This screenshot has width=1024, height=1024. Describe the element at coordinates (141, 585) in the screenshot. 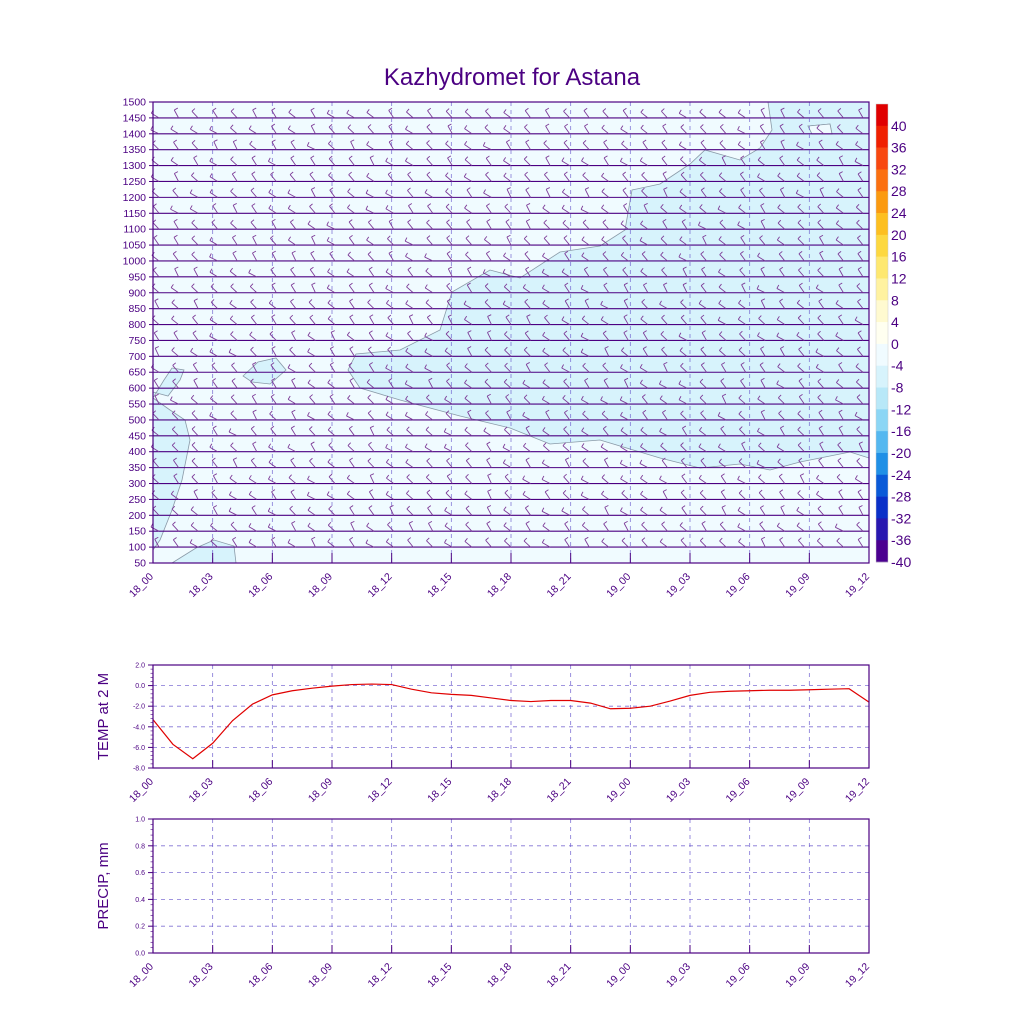

I see `x-tick-label: 18_00` at that location.